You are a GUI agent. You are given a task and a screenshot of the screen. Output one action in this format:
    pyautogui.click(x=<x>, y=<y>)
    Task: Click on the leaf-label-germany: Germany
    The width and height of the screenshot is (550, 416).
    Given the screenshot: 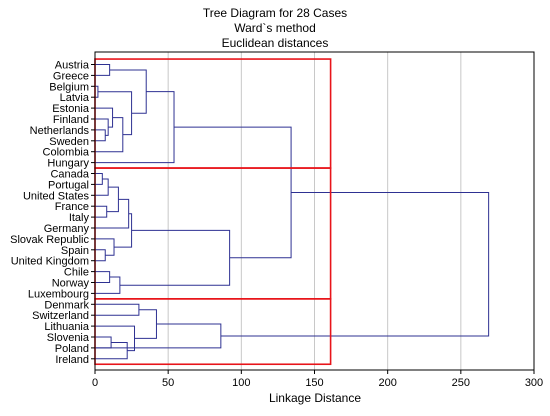 What is the action you would take?
    pyautogui.click(x=67, y=229)
    